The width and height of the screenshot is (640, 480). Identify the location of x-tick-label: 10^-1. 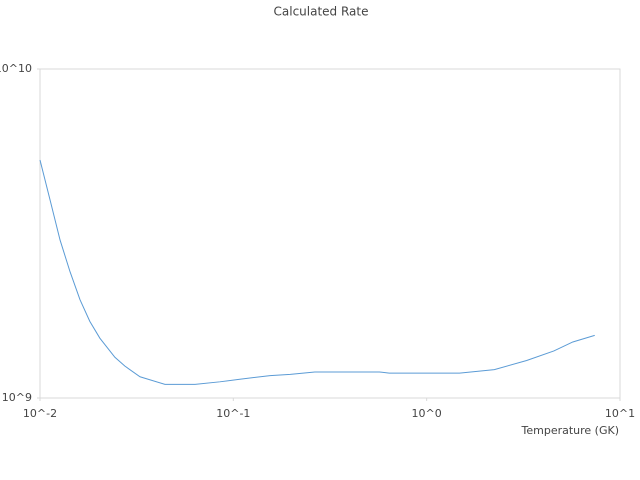
(233, 413).